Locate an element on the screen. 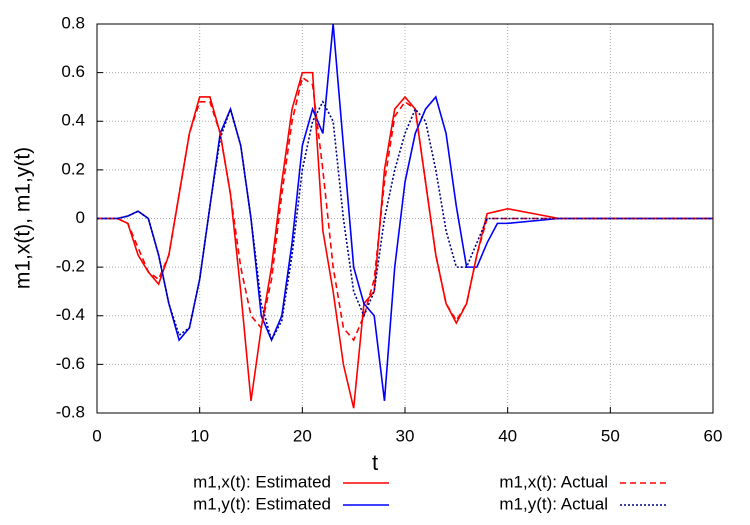  y-tick-label: 0 is located at coordinates (80, 217).